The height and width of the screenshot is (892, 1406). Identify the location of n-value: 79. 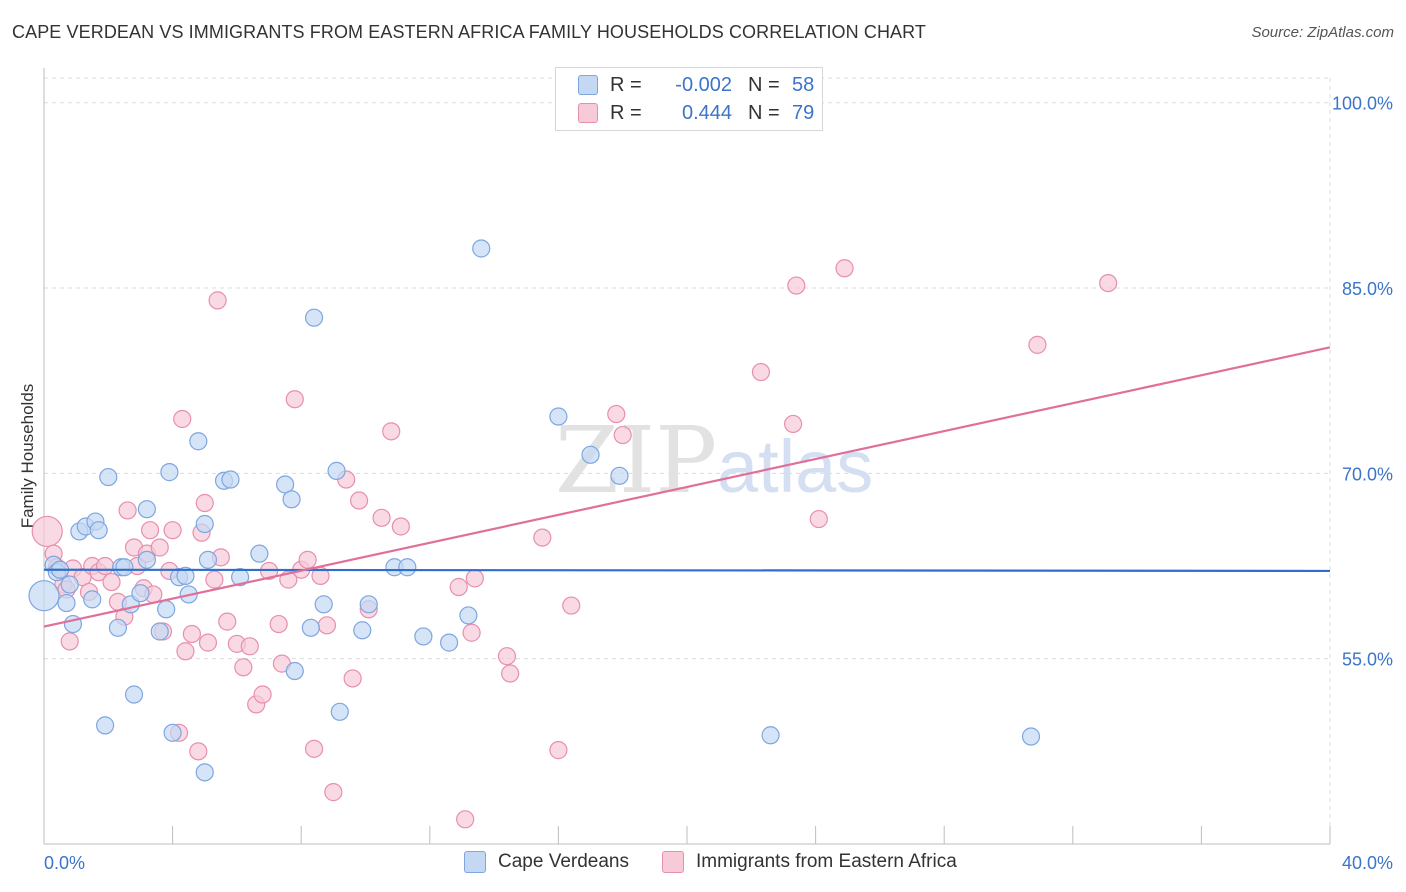
(803, 112).